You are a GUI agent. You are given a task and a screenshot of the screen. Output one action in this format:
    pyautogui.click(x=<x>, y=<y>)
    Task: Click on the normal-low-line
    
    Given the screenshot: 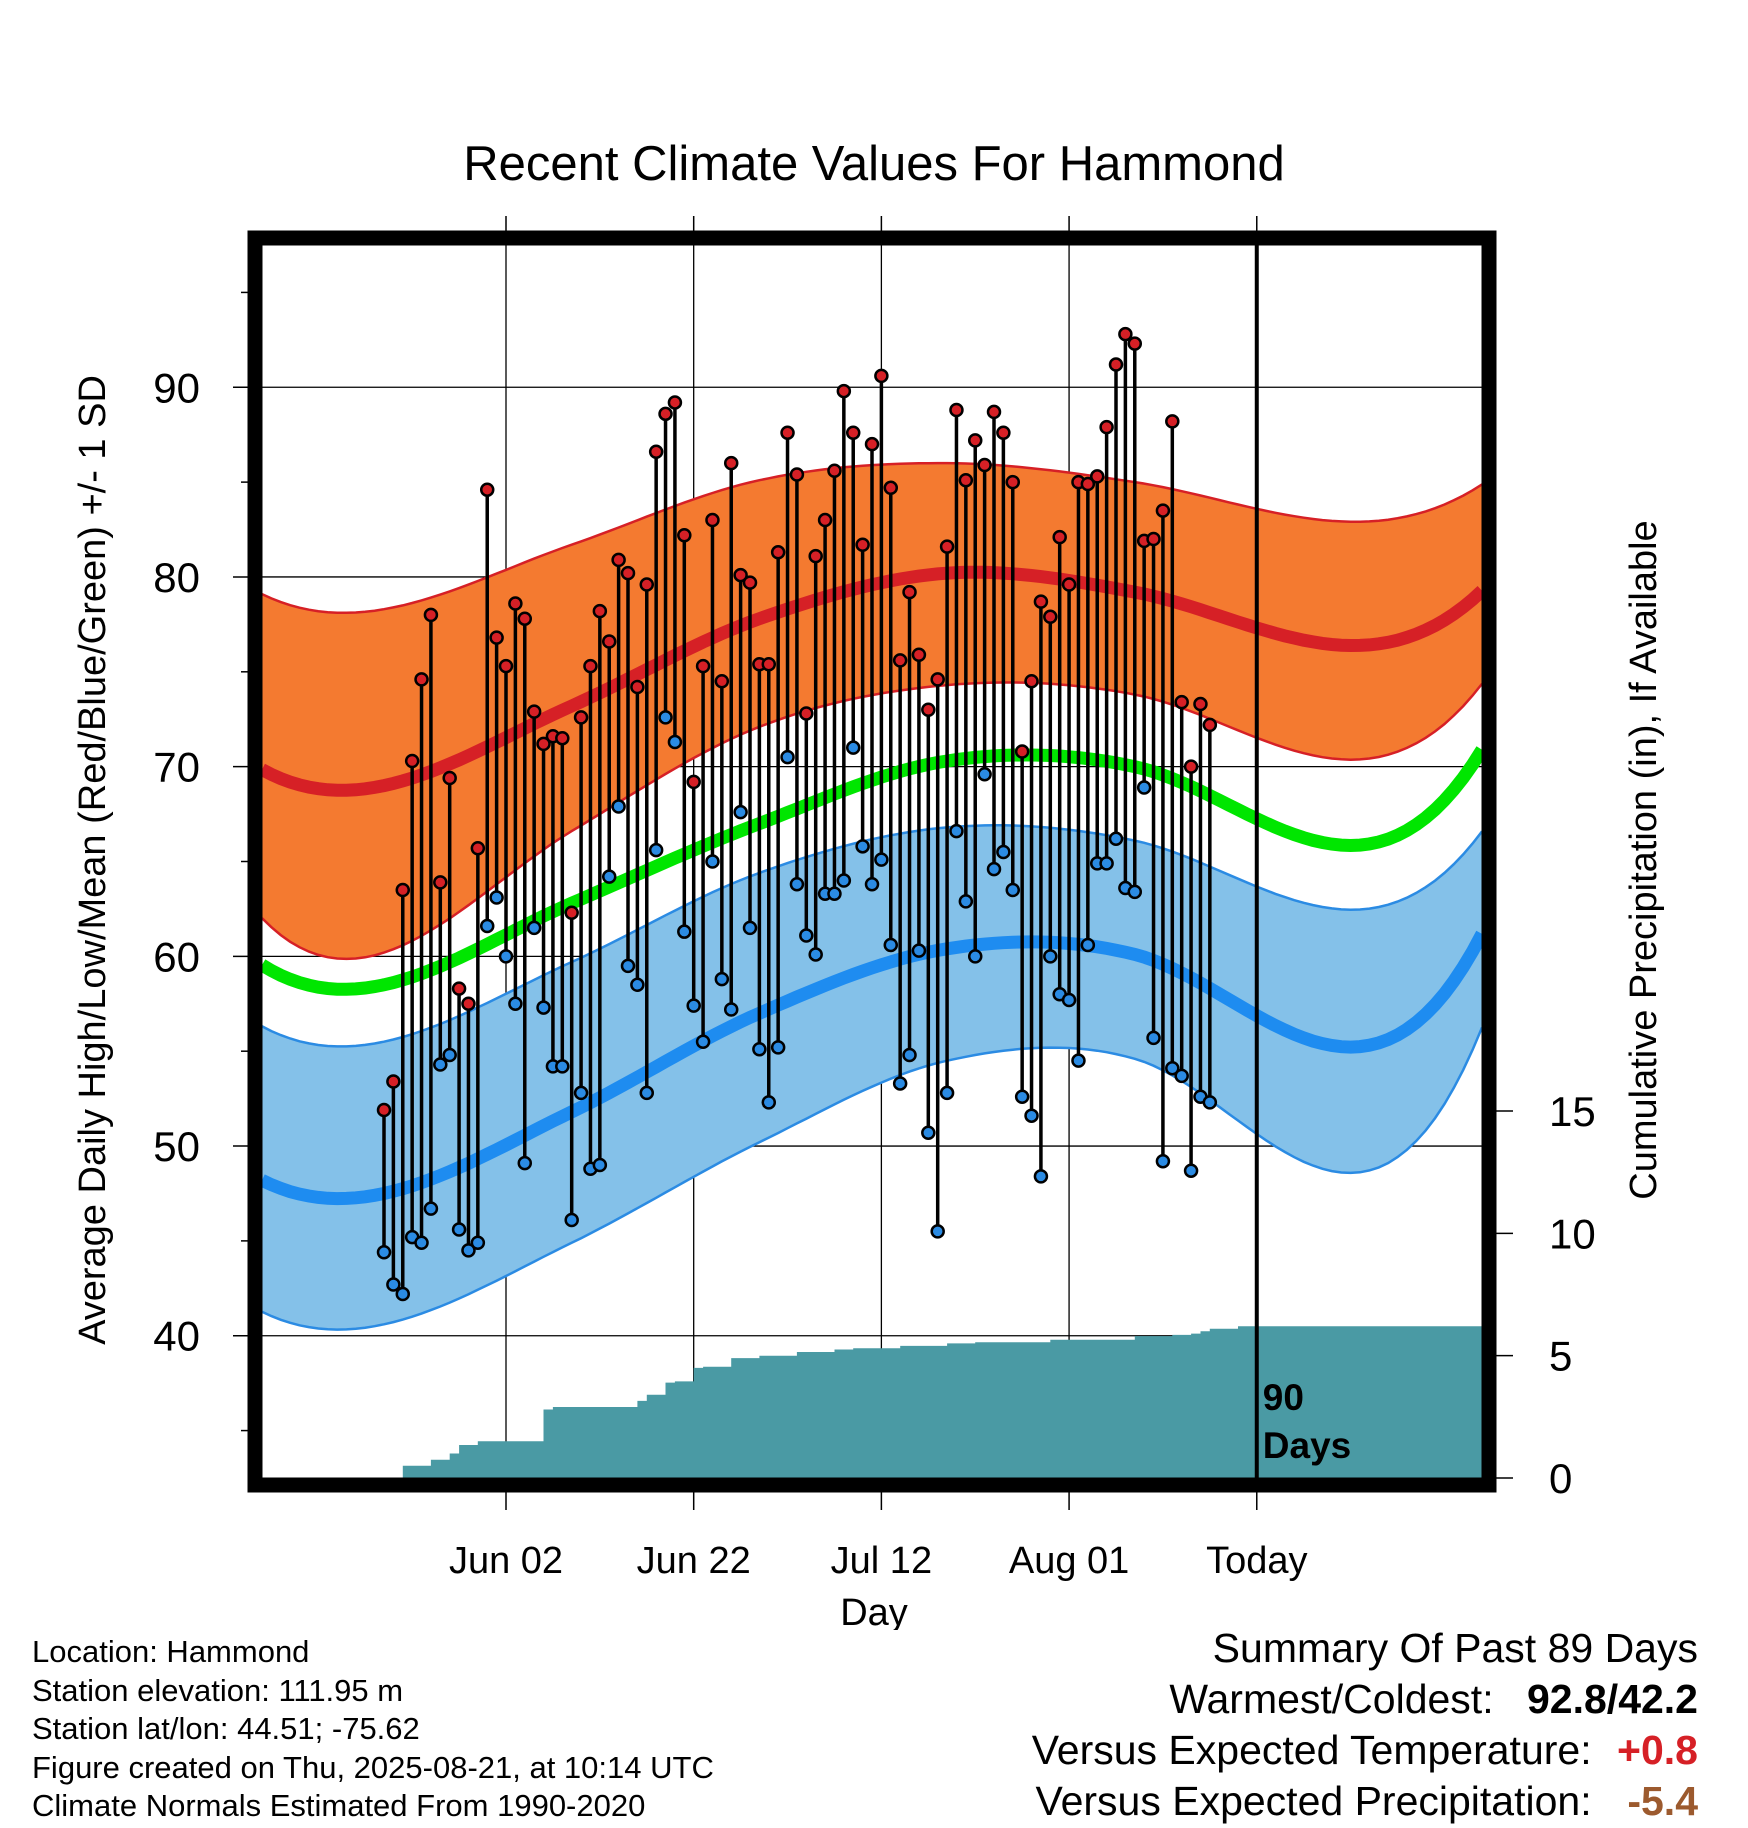 What is the action you would take?
    pyautogui.click(x=872, y=1068)
    